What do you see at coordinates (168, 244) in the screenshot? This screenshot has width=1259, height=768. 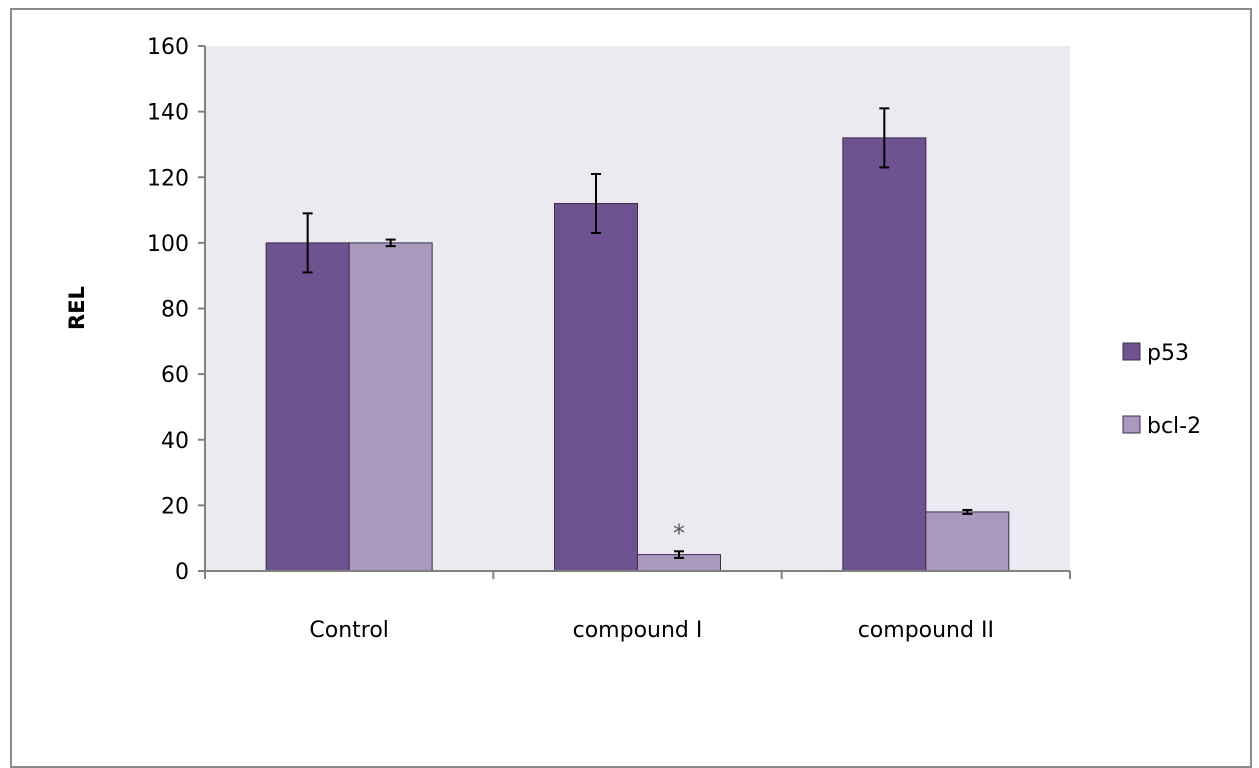 I see `y-tick-label: 100` at bounding box center [168, 244].